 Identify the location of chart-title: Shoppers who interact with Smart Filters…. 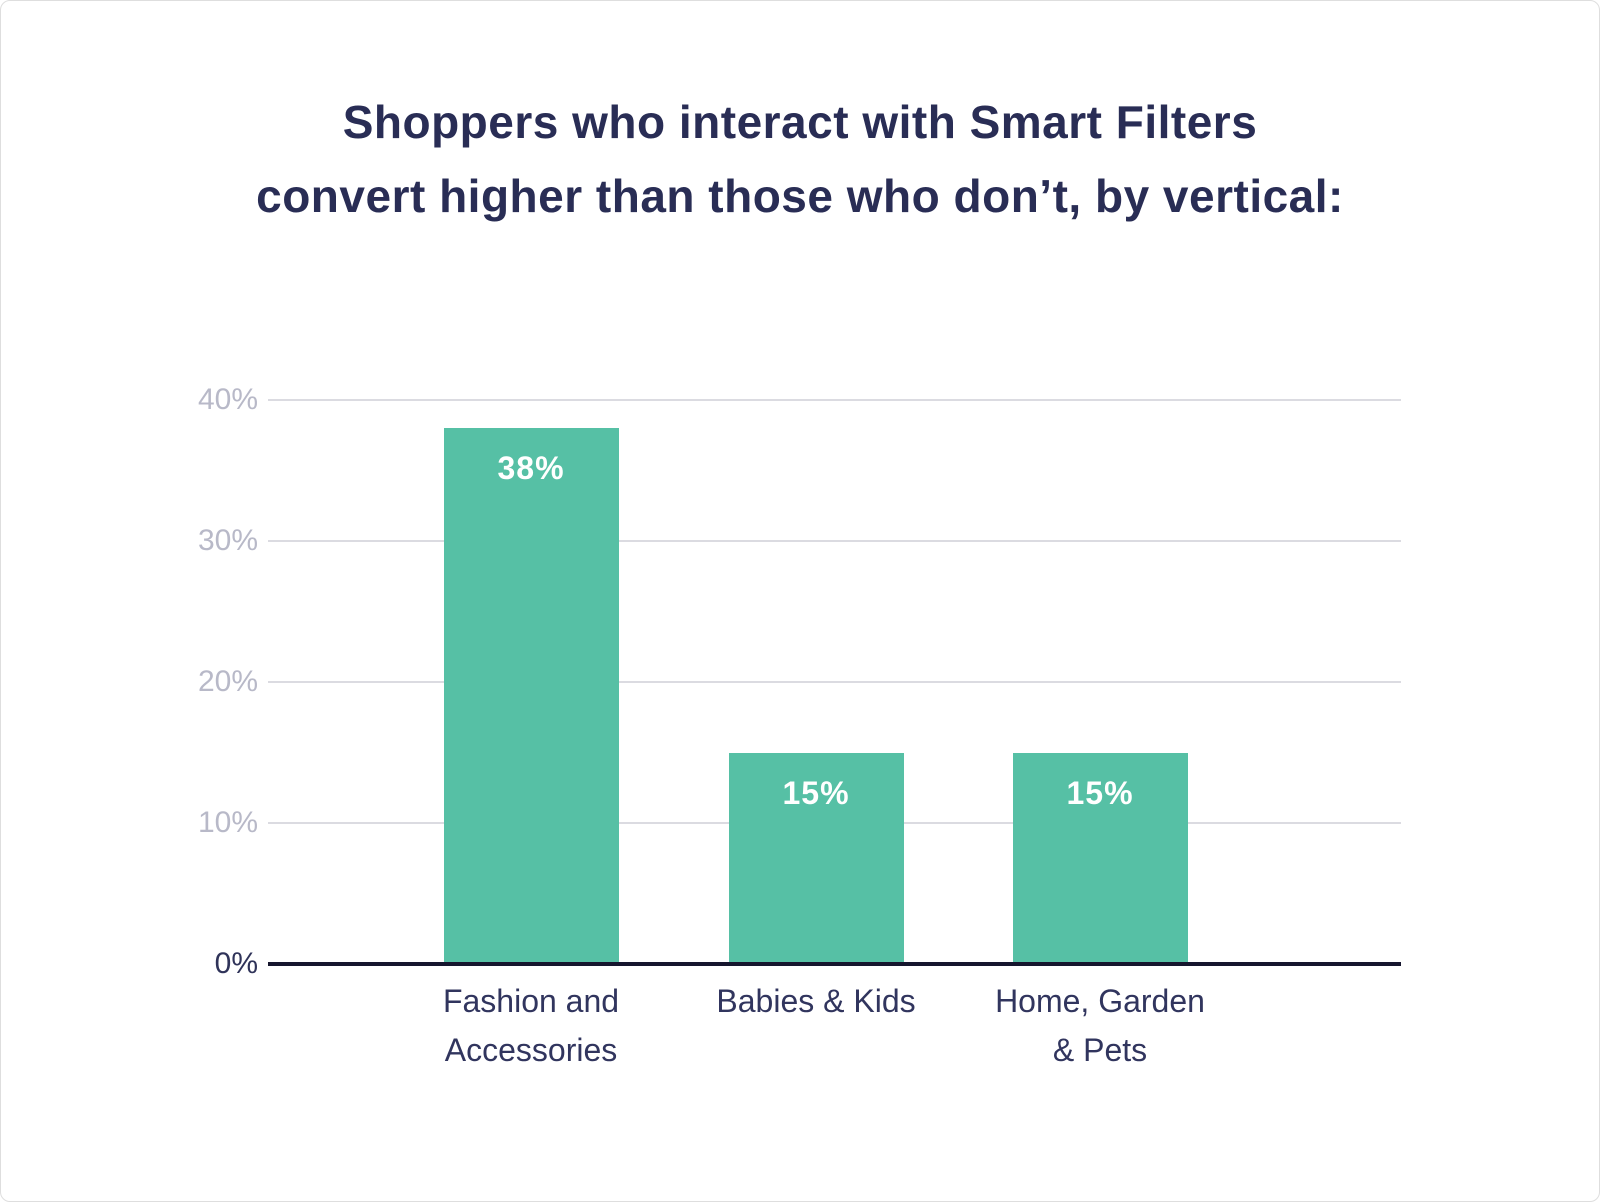
(800, 159).